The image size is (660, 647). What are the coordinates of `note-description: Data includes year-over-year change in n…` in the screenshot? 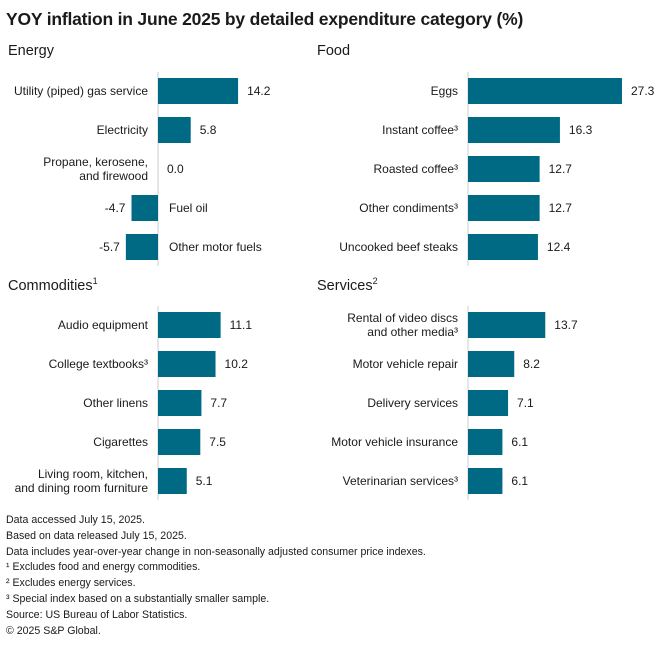 It's located at (216, 551).